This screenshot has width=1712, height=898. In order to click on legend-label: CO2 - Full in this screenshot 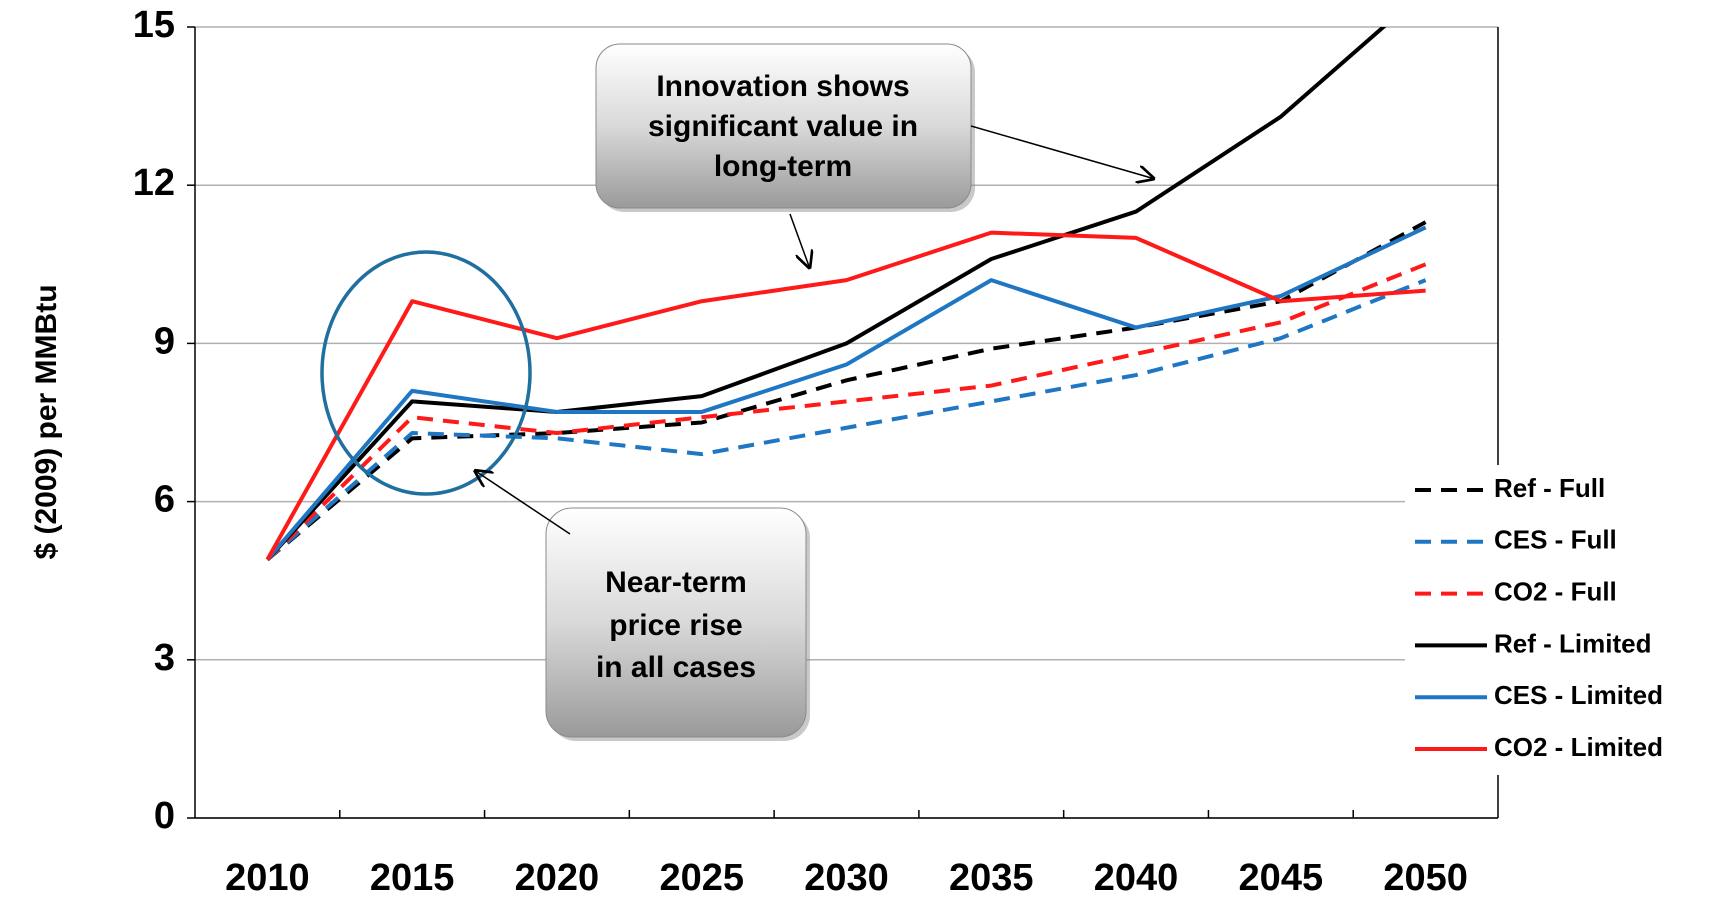, I will do `click(1555, 591)`.